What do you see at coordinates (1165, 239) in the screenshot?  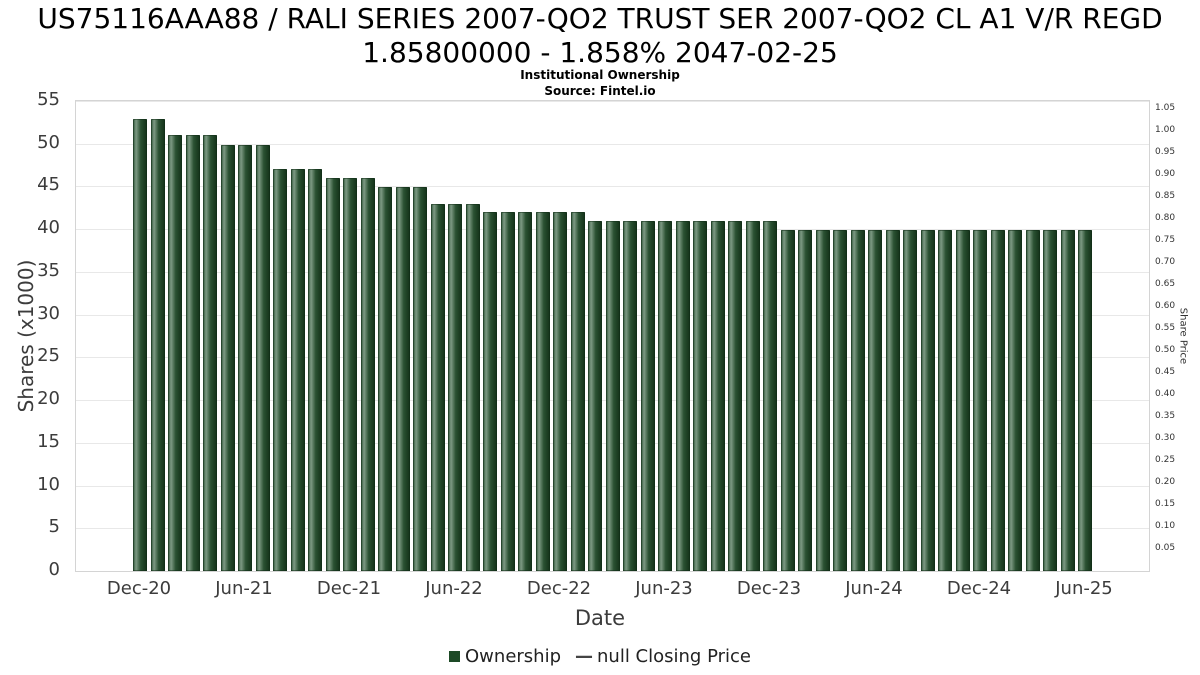 I see `y-axis-tick-right: 0.75` at bounding box center [1165, 239].